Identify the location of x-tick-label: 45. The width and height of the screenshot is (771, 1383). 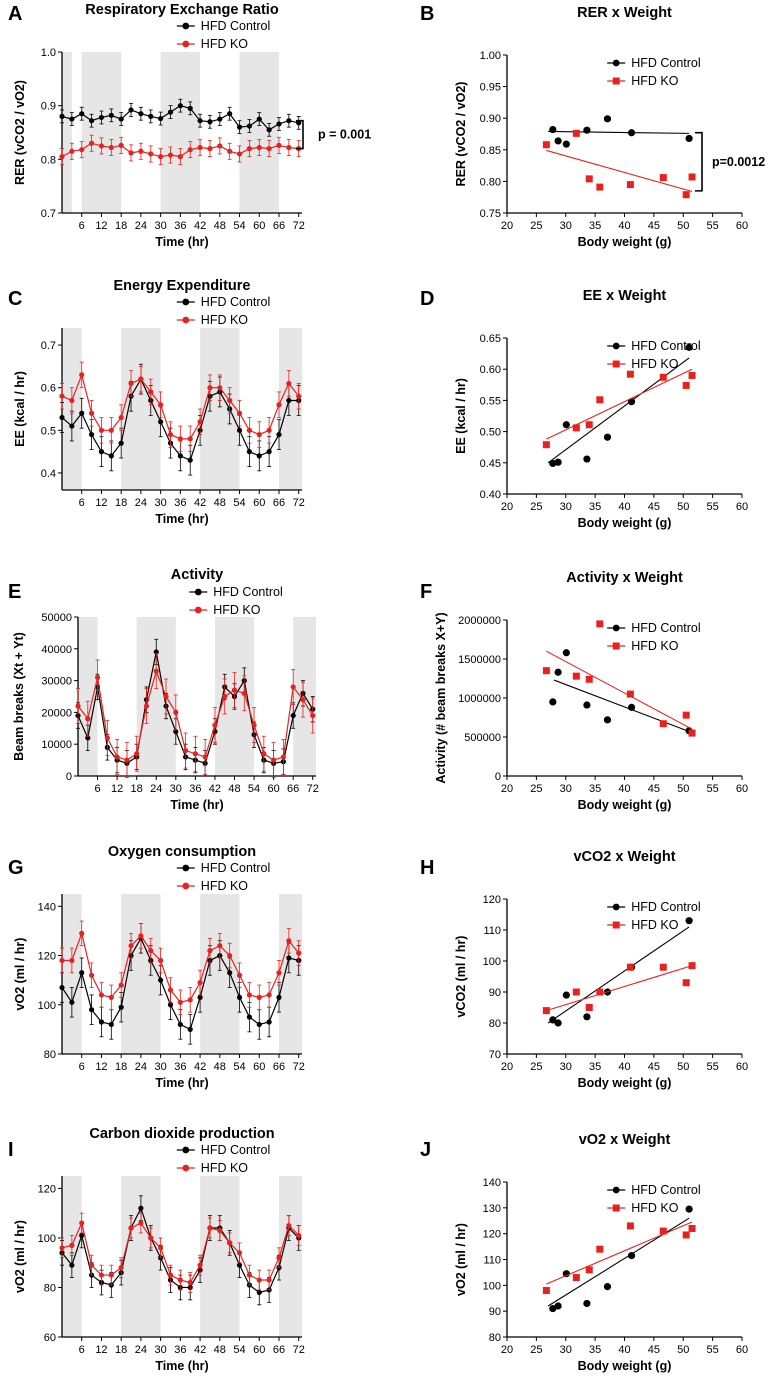
(654, 226).